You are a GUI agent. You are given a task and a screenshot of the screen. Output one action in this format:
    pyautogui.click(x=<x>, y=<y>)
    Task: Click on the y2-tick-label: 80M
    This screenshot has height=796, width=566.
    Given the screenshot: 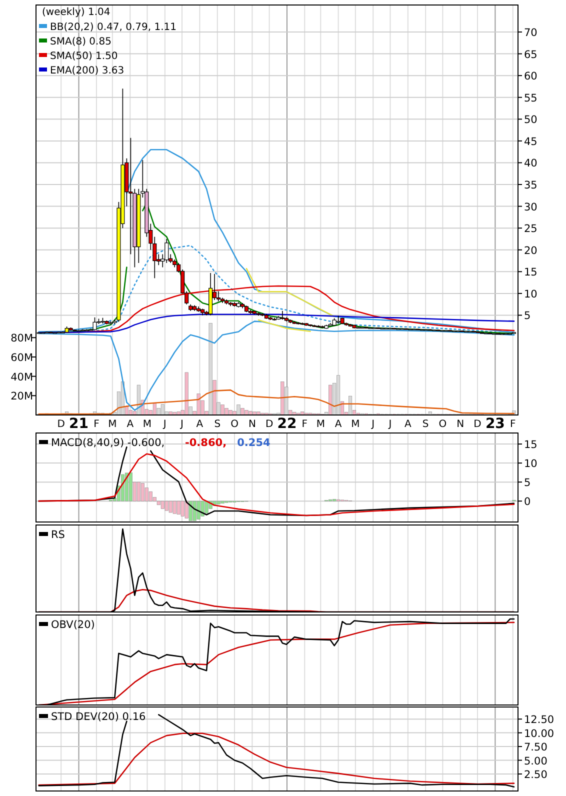 What is the action you would take?
    pyautogui.click(x=21, y=338)
    